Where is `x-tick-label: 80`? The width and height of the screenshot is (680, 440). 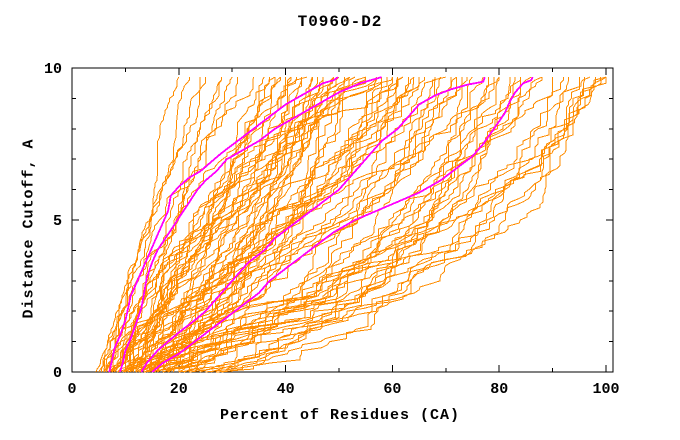
x-tick-label: 80 is located at coordinates (499, 389).